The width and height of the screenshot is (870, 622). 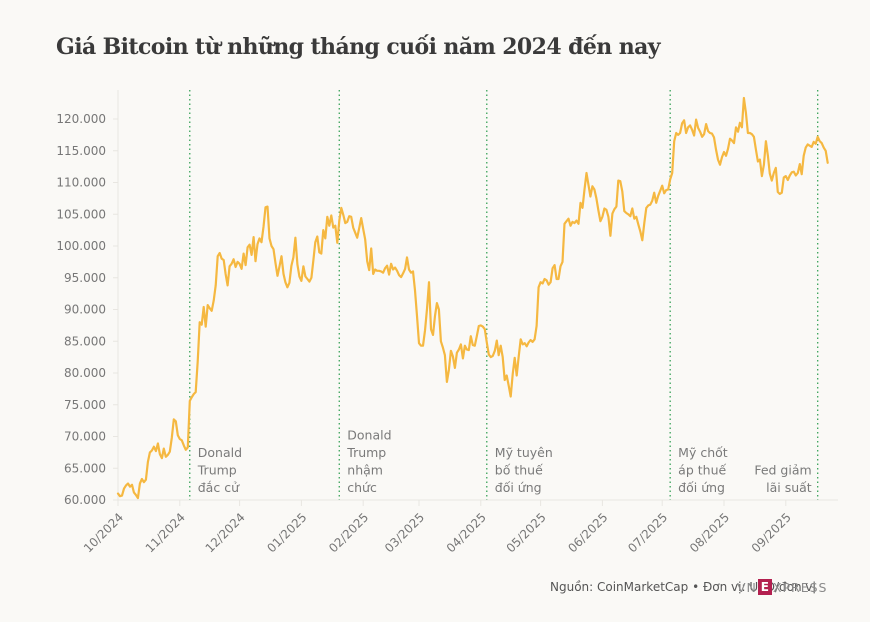 I want to click on x-tick-label: 05/2025, so click(x=526, y=532).